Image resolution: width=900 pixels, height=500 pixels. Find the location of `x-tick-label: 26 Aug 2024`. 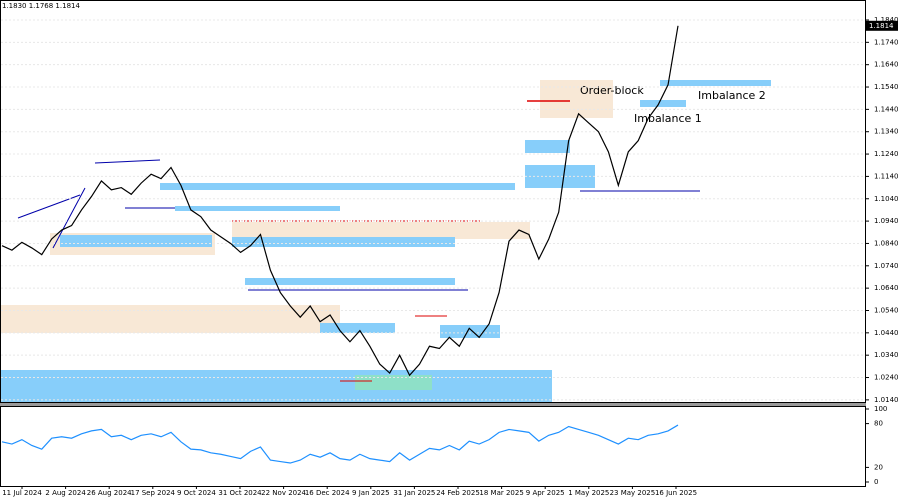

x-tick-label: 26 Aug 2024 is located at coordinates (109, 493).